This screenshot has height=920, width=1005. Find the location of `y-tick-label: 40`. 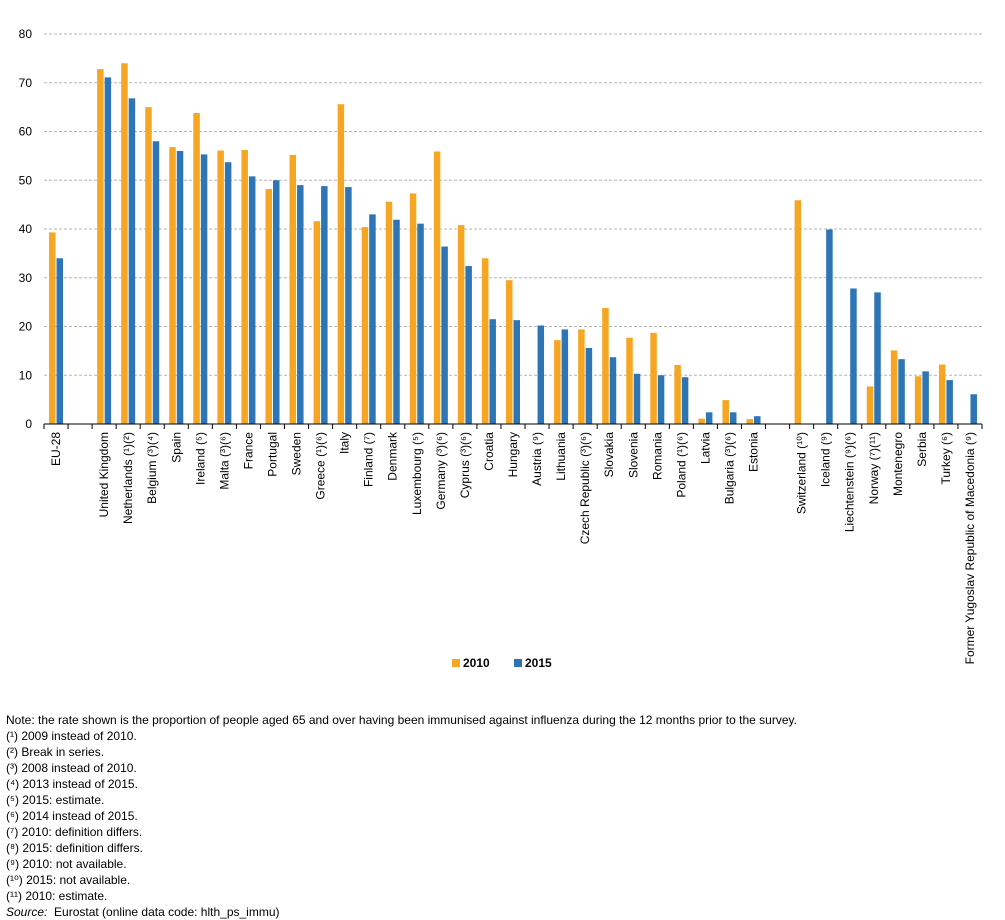

y-tick-label: 40 is located at coordinates (26, 229).